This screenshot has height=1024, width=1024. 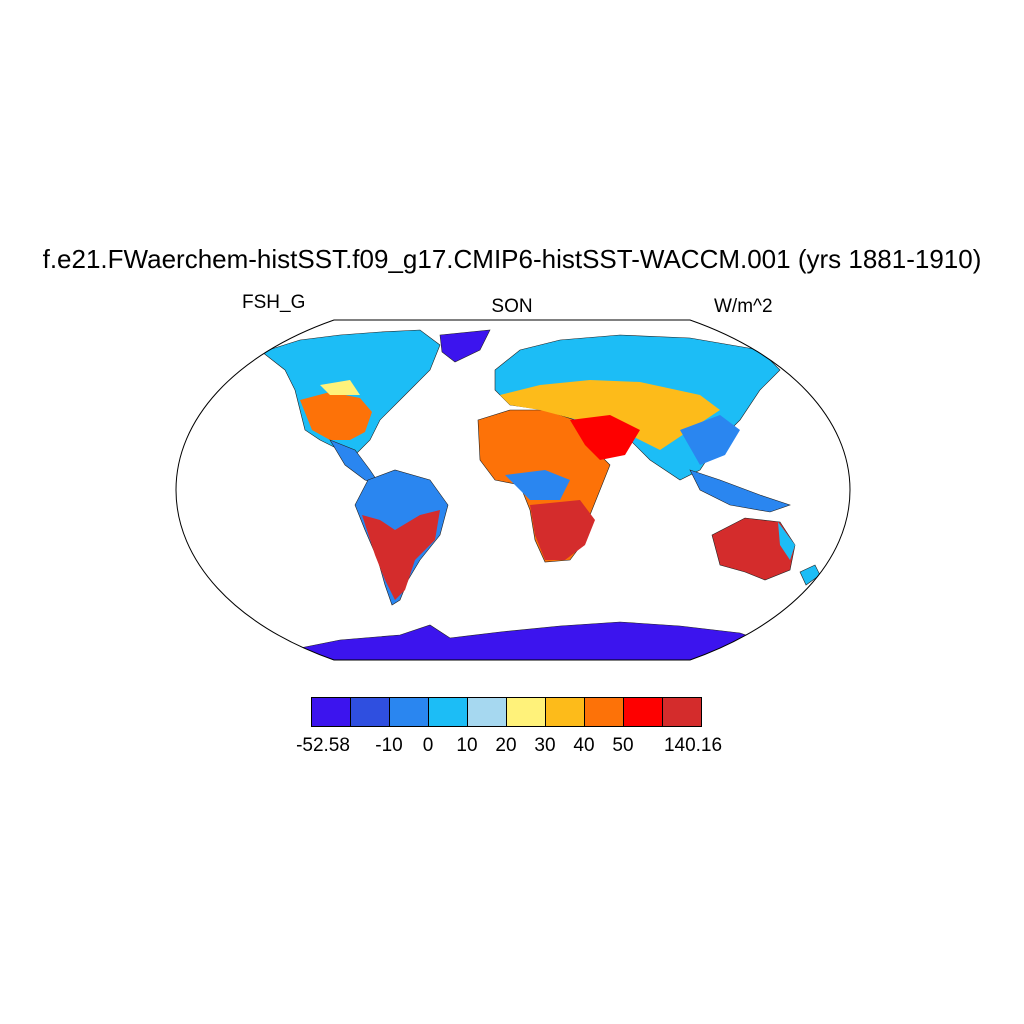 What do you see at coordinates (693, 745) in the screenshot?
I see `colorbar-tick-label: 140.16` at bounding box center [693, 745].